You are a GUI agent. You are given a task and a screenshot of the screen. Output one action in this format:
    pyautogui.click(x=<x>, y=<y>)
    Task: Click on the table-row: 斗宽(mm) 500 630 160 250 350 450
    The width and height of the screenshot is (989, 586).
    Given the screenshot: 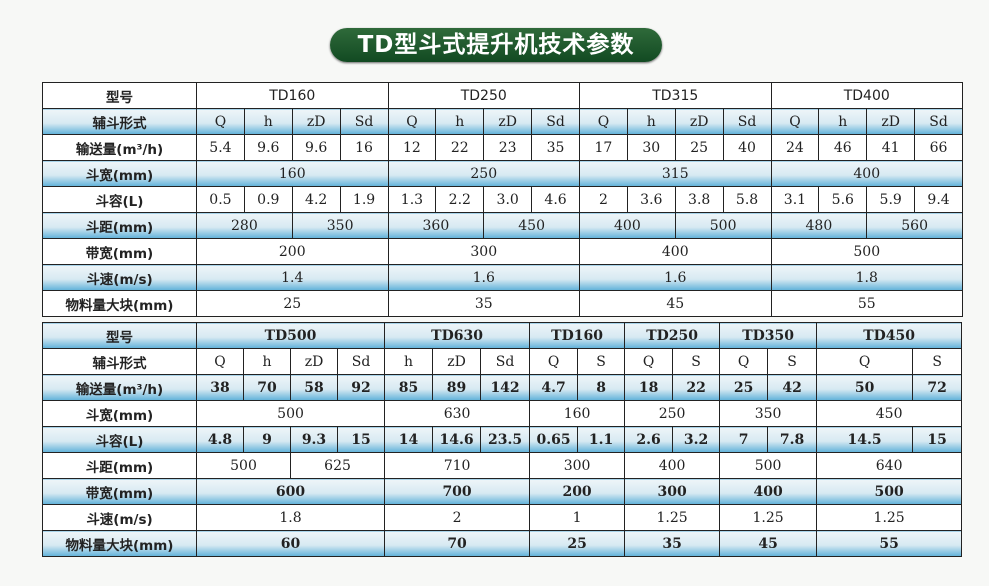 What is the action you would take?
    pyautogui.click(x=502, y=413)
    